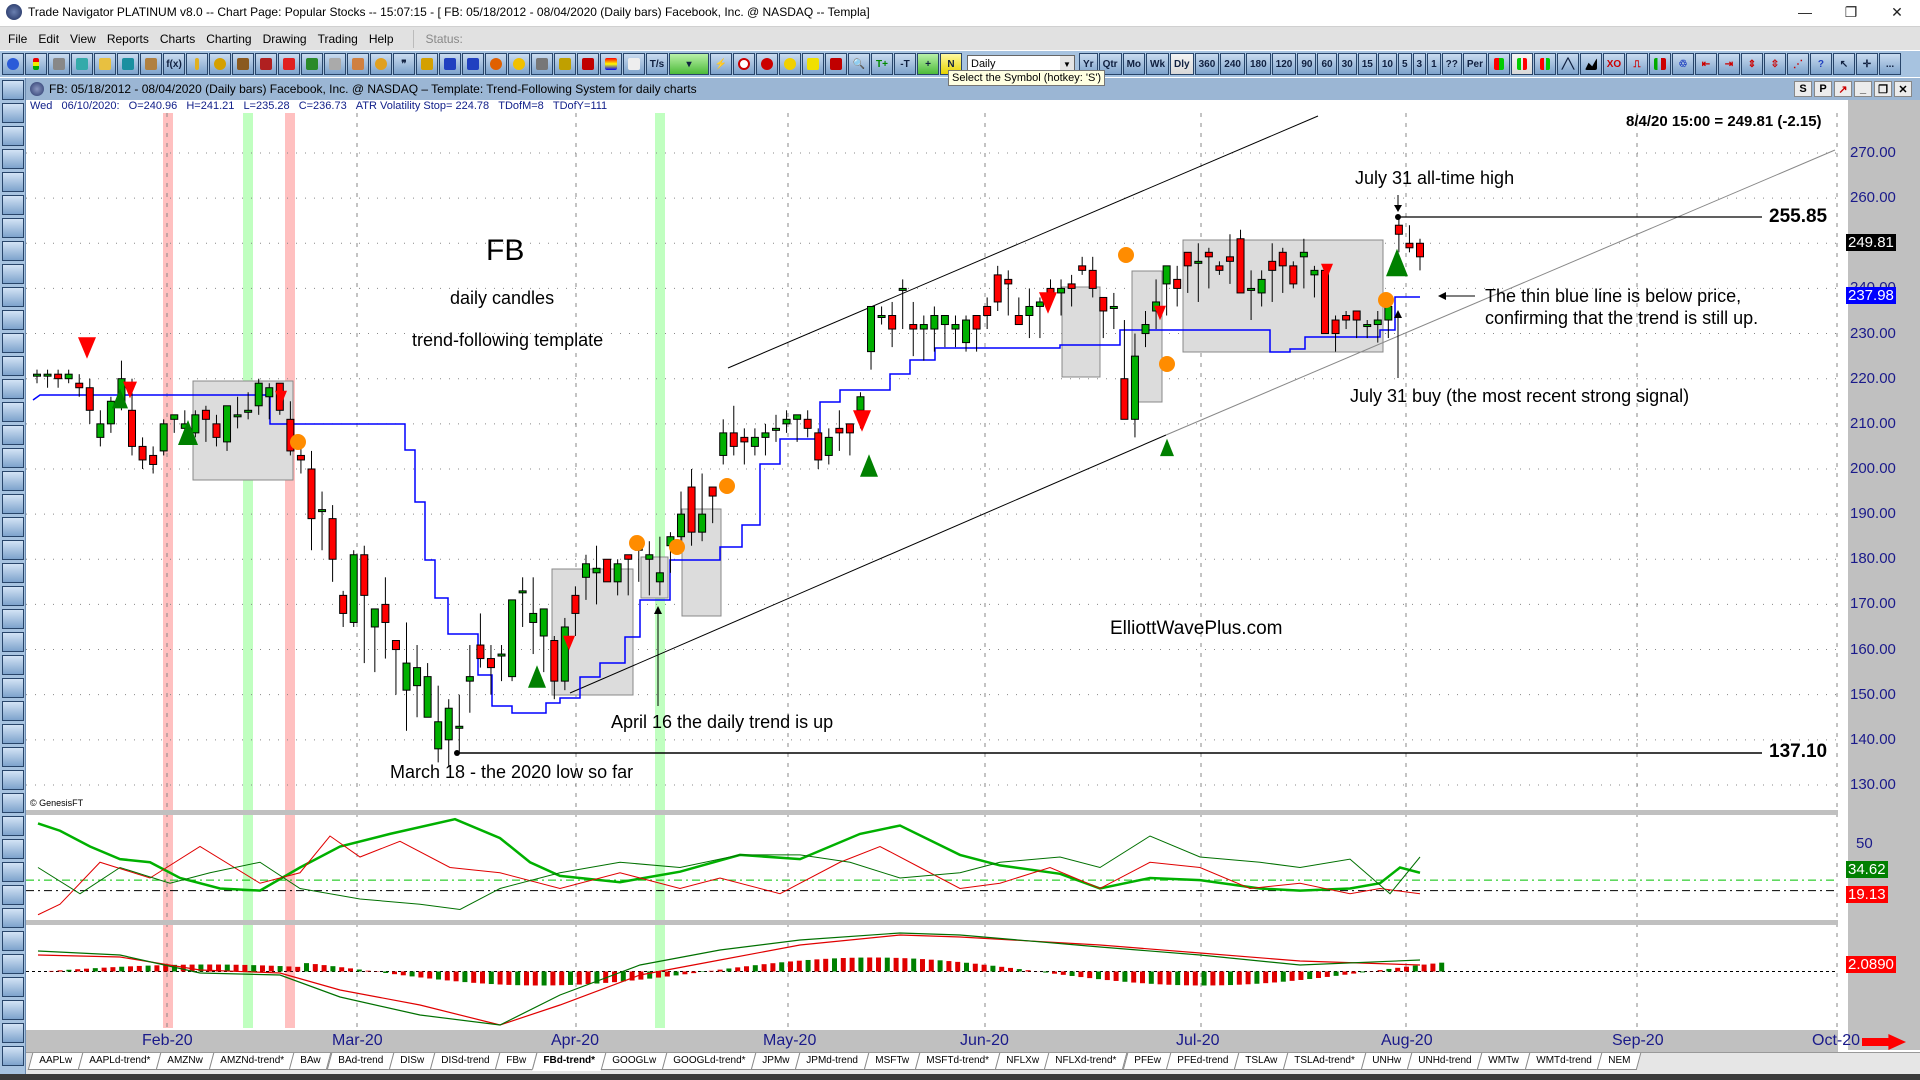 The height and width of the screenshot is (1080, 1920). Describe the element at coordinates (13, 964) in the screenshot. I see `time-ext-icon` at that location.